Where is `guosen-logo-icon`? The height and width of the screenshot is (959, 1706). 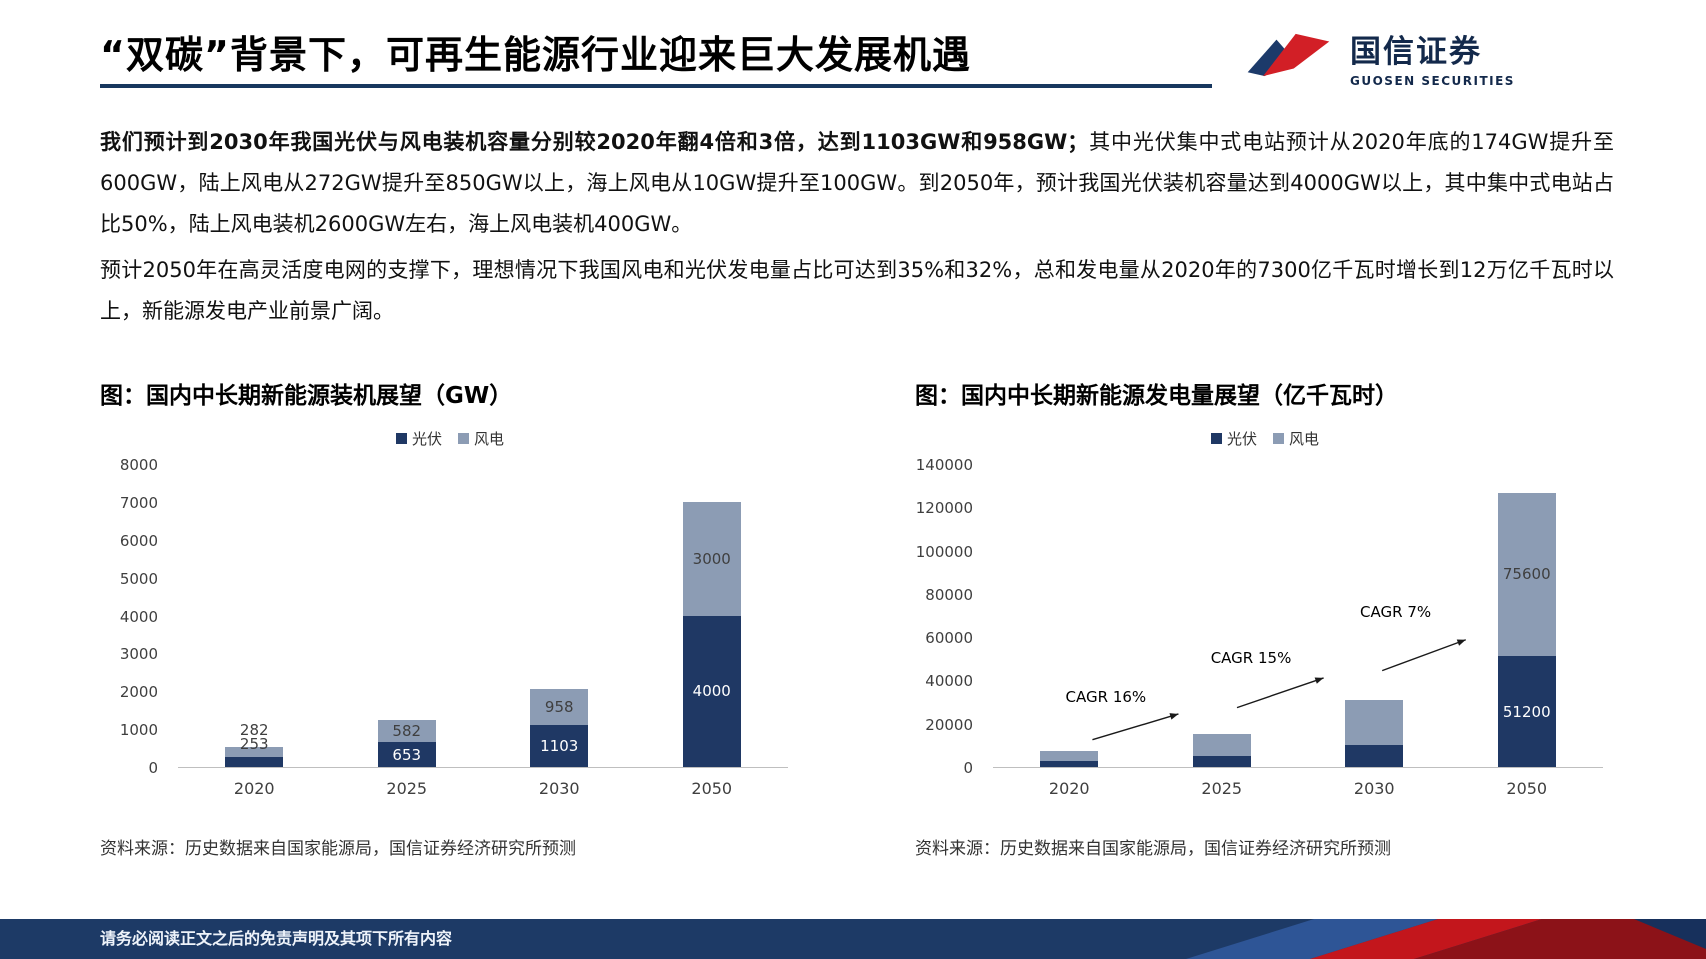
guosen-logo-icon is located at coordinates (1288, 57).